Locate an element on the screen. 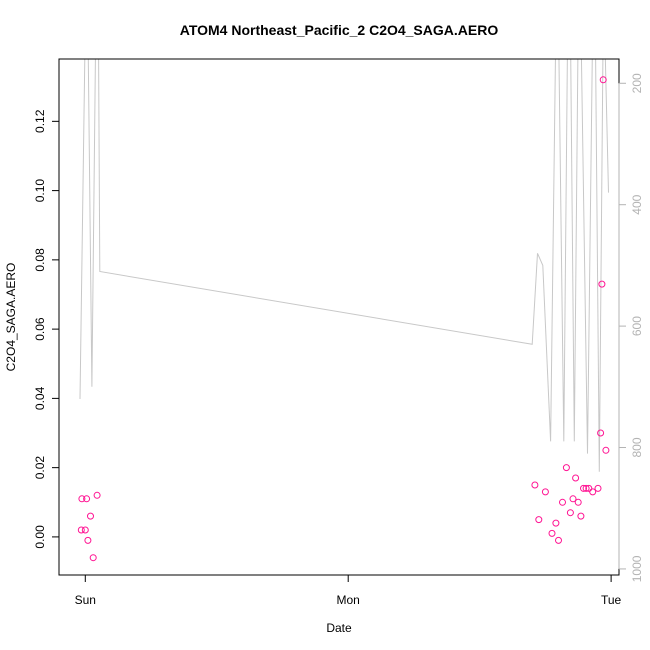 Image resolution: width=650 pixels, height=650 pixels. x-axis-label: Date is located at coordinates (339, 628).